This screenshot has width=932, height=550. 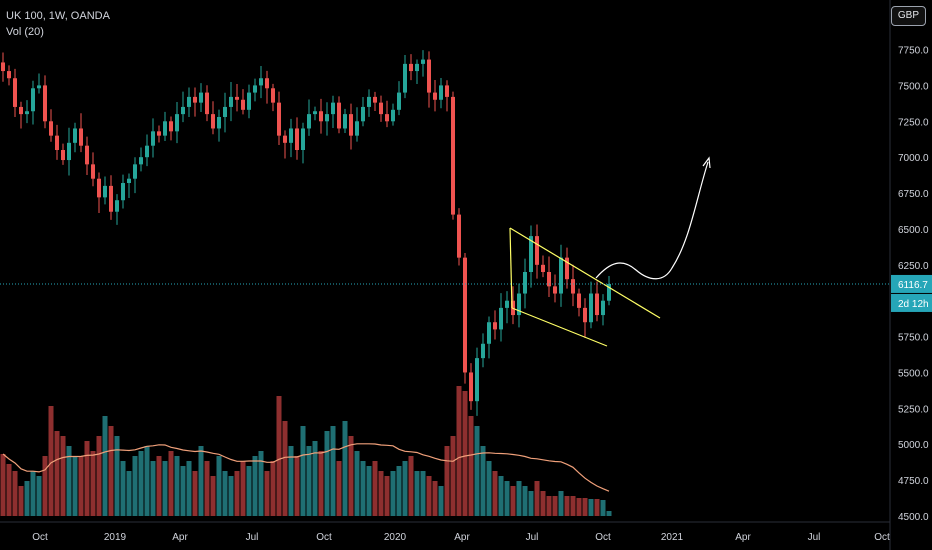 I want to click on currency-button: GBP, so click(x=908, y=16).